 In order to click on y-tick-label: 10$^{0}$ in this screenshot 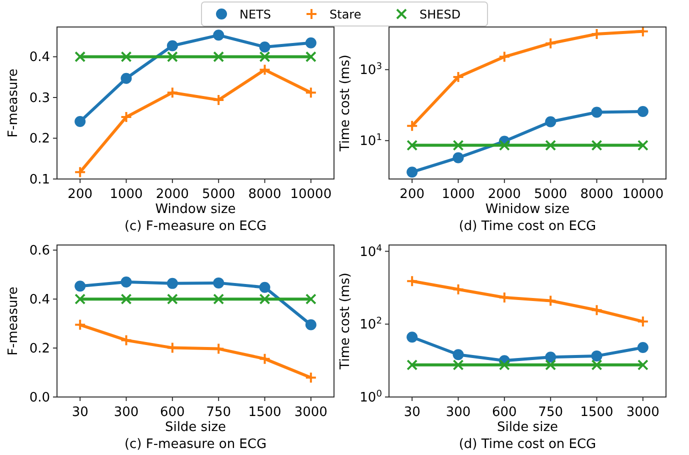, I will do `click(371, 398)`.